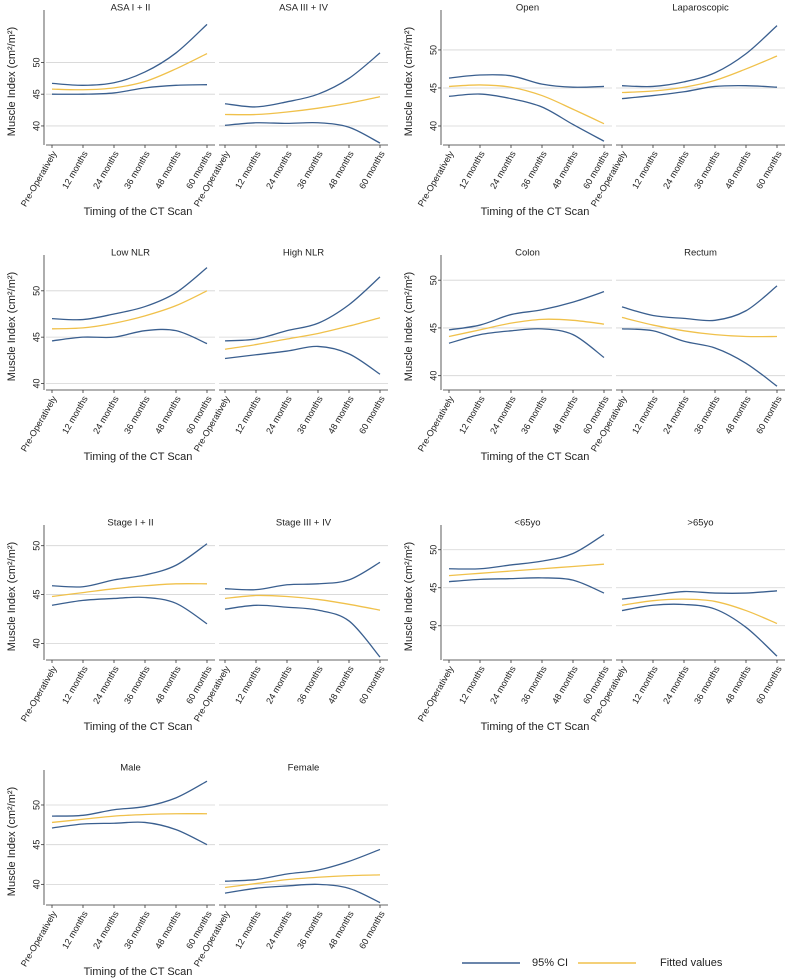 The height and width of the screenshot is (980, 793). I want to click on panel-title: ASA III + IV, so click(304, 8).